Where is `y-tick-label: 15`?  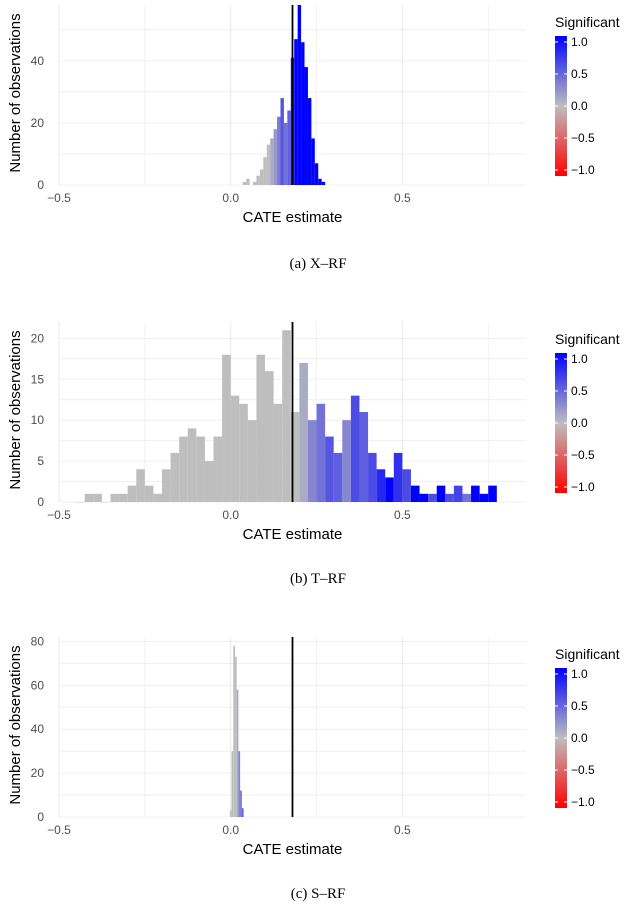
y-tick-label: 15 is located at coordinates (38, 379).